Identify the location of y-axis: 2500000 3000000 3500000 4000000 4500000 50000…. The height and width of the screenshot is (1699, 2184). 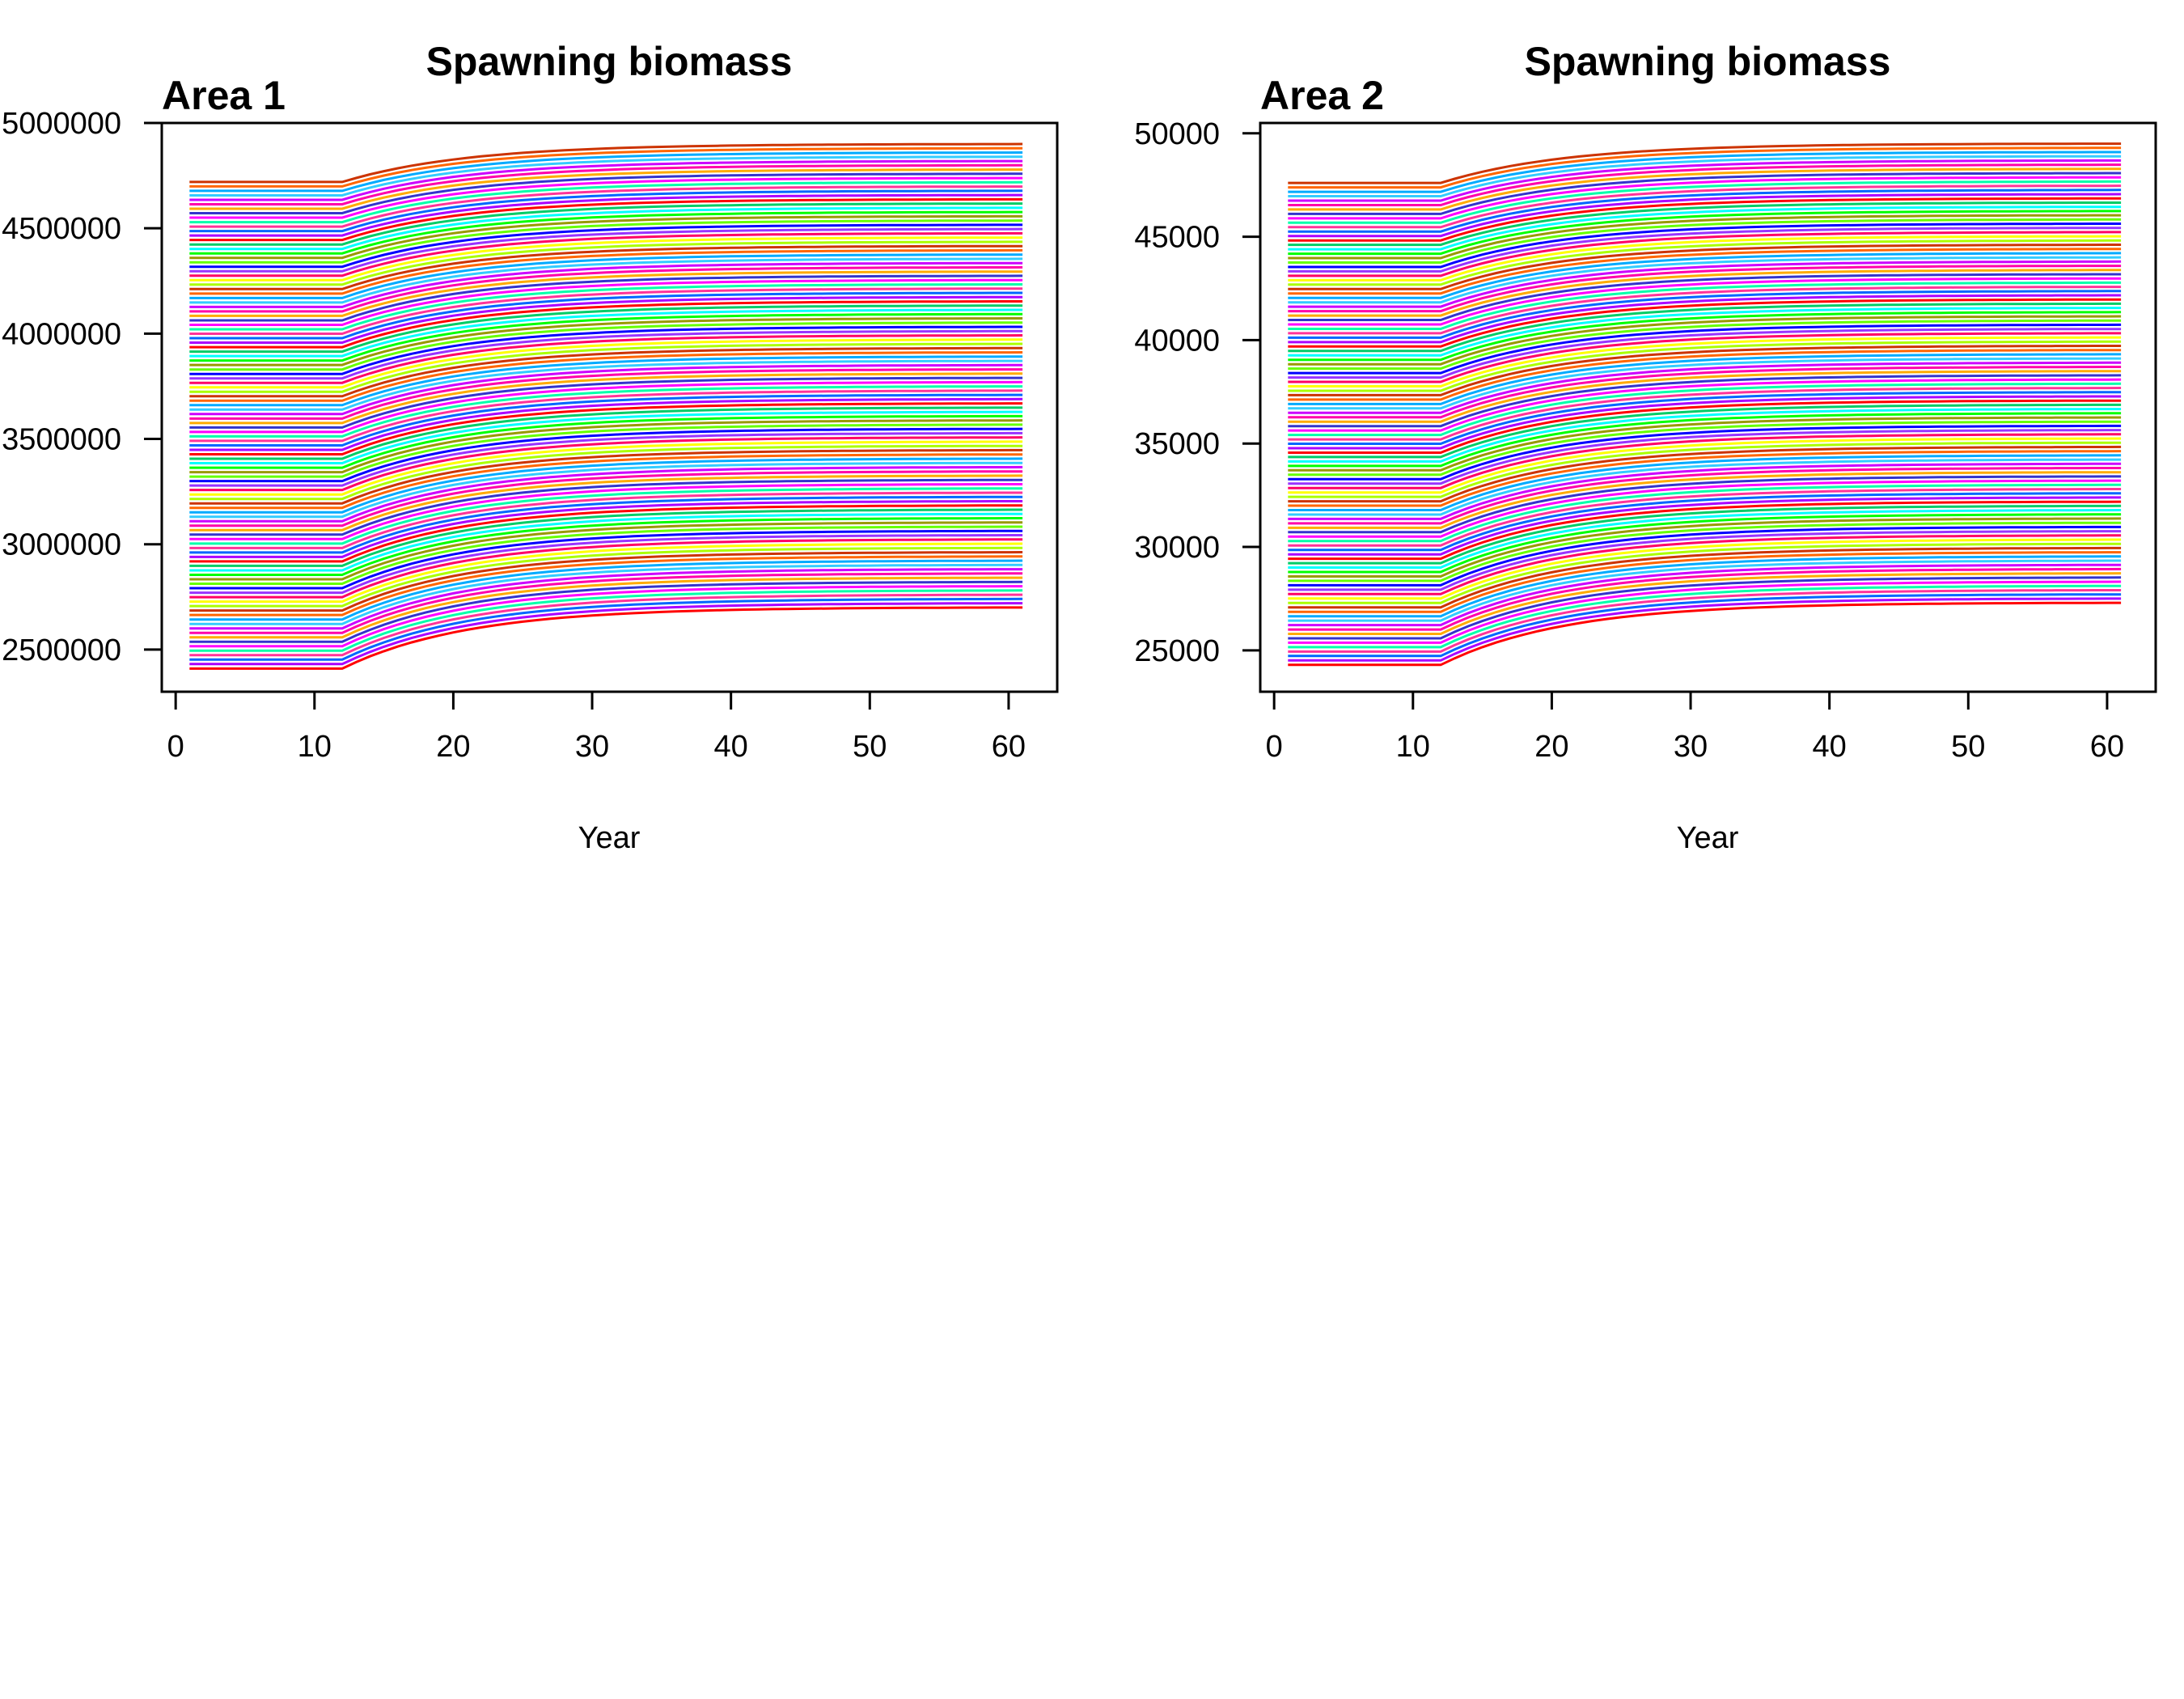
(82, 387).